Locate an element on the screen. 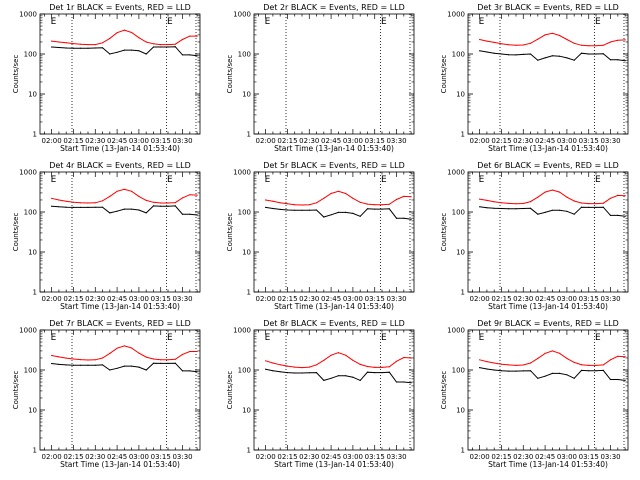 This screenshot has width=640, height=480. x-tick-label: 02:45 is located at coordinates (117, 457).